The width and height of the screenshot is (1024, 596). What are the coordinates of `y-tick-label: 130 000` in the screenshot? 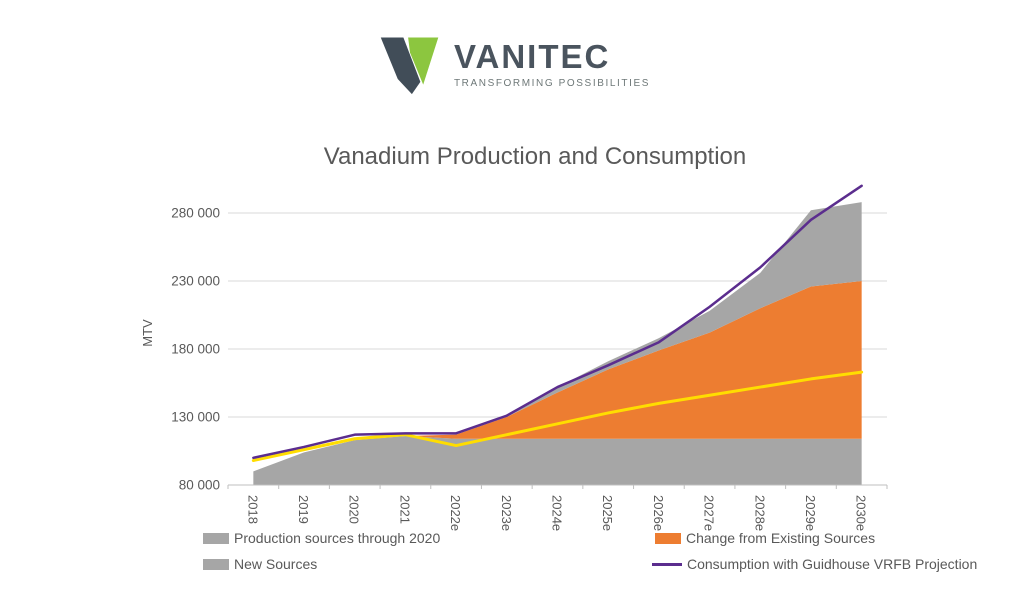 It's located at (195, 417).